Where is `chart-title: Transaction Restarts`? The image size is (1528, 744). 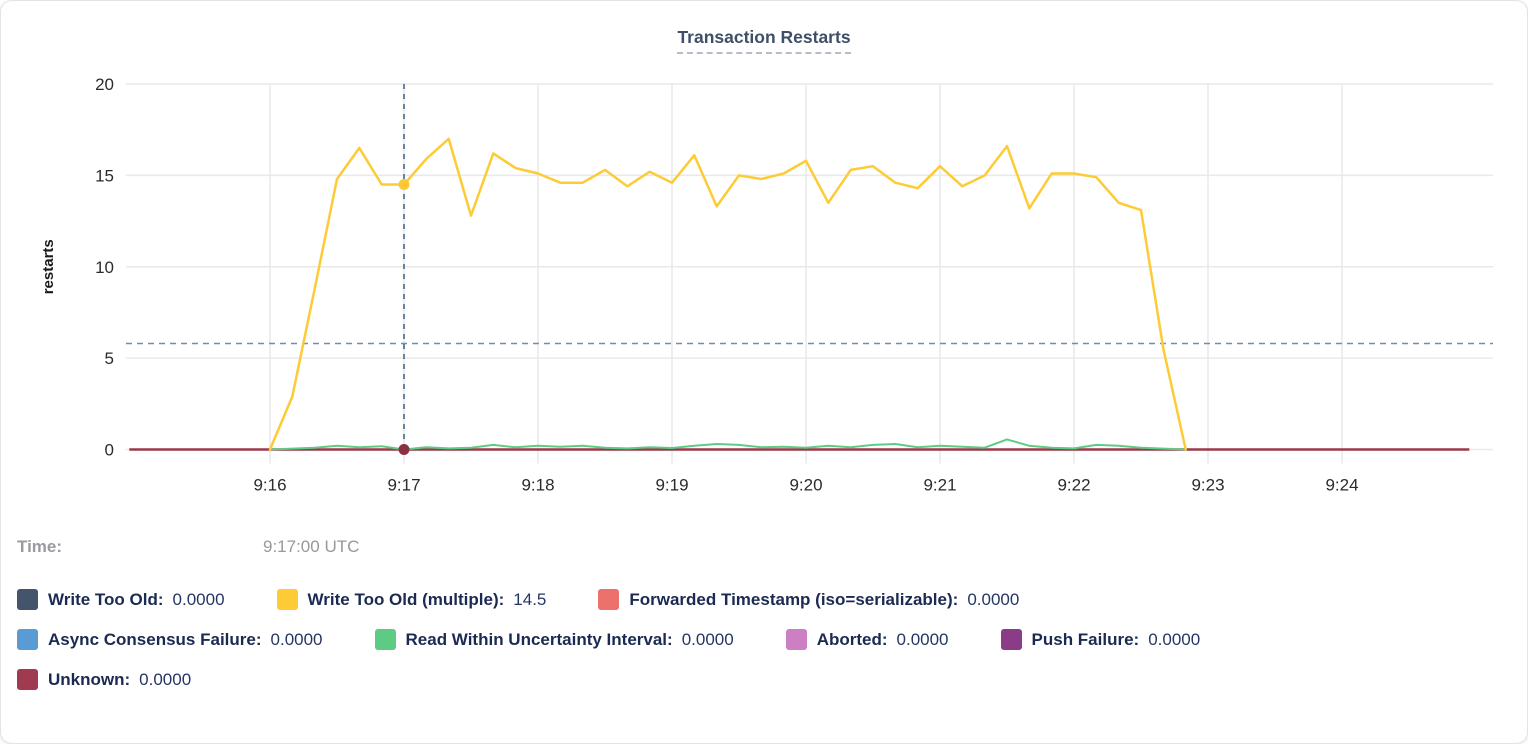 chart-title: Transaction Restarts is located at coordinates (764, 40).